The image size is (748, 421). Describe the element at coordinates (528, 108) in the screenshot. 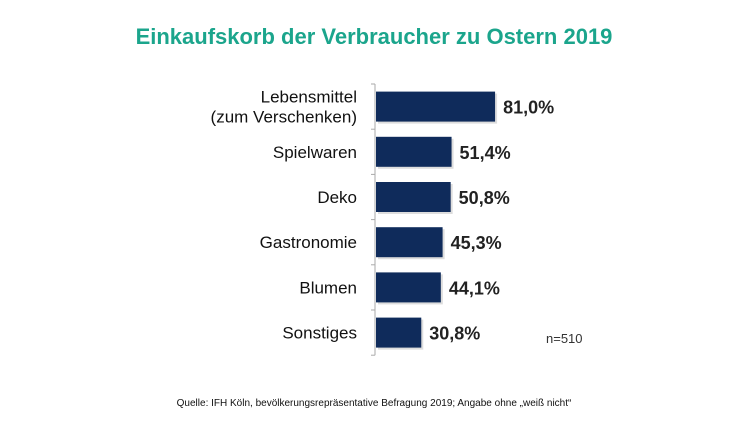

I see `value-label: 81,0%` at that location.